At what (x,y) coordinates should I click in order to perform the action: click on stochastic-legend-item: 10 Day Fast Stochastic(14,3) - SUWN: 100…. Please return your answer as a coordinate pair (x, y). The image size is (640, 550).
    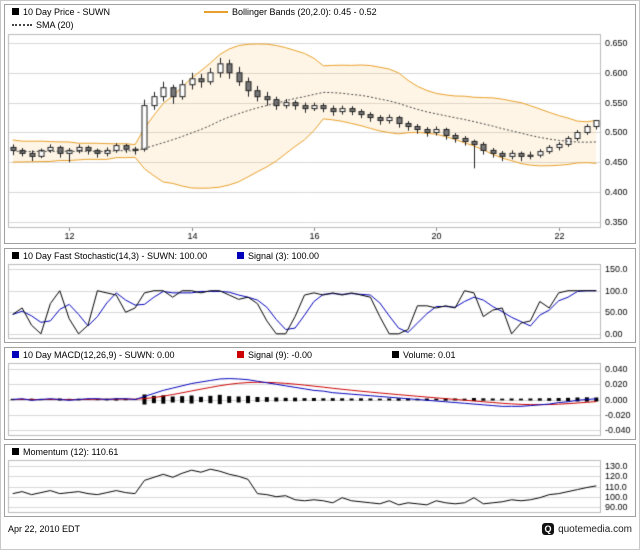
    Looking at the image, I should click on (124, 256).